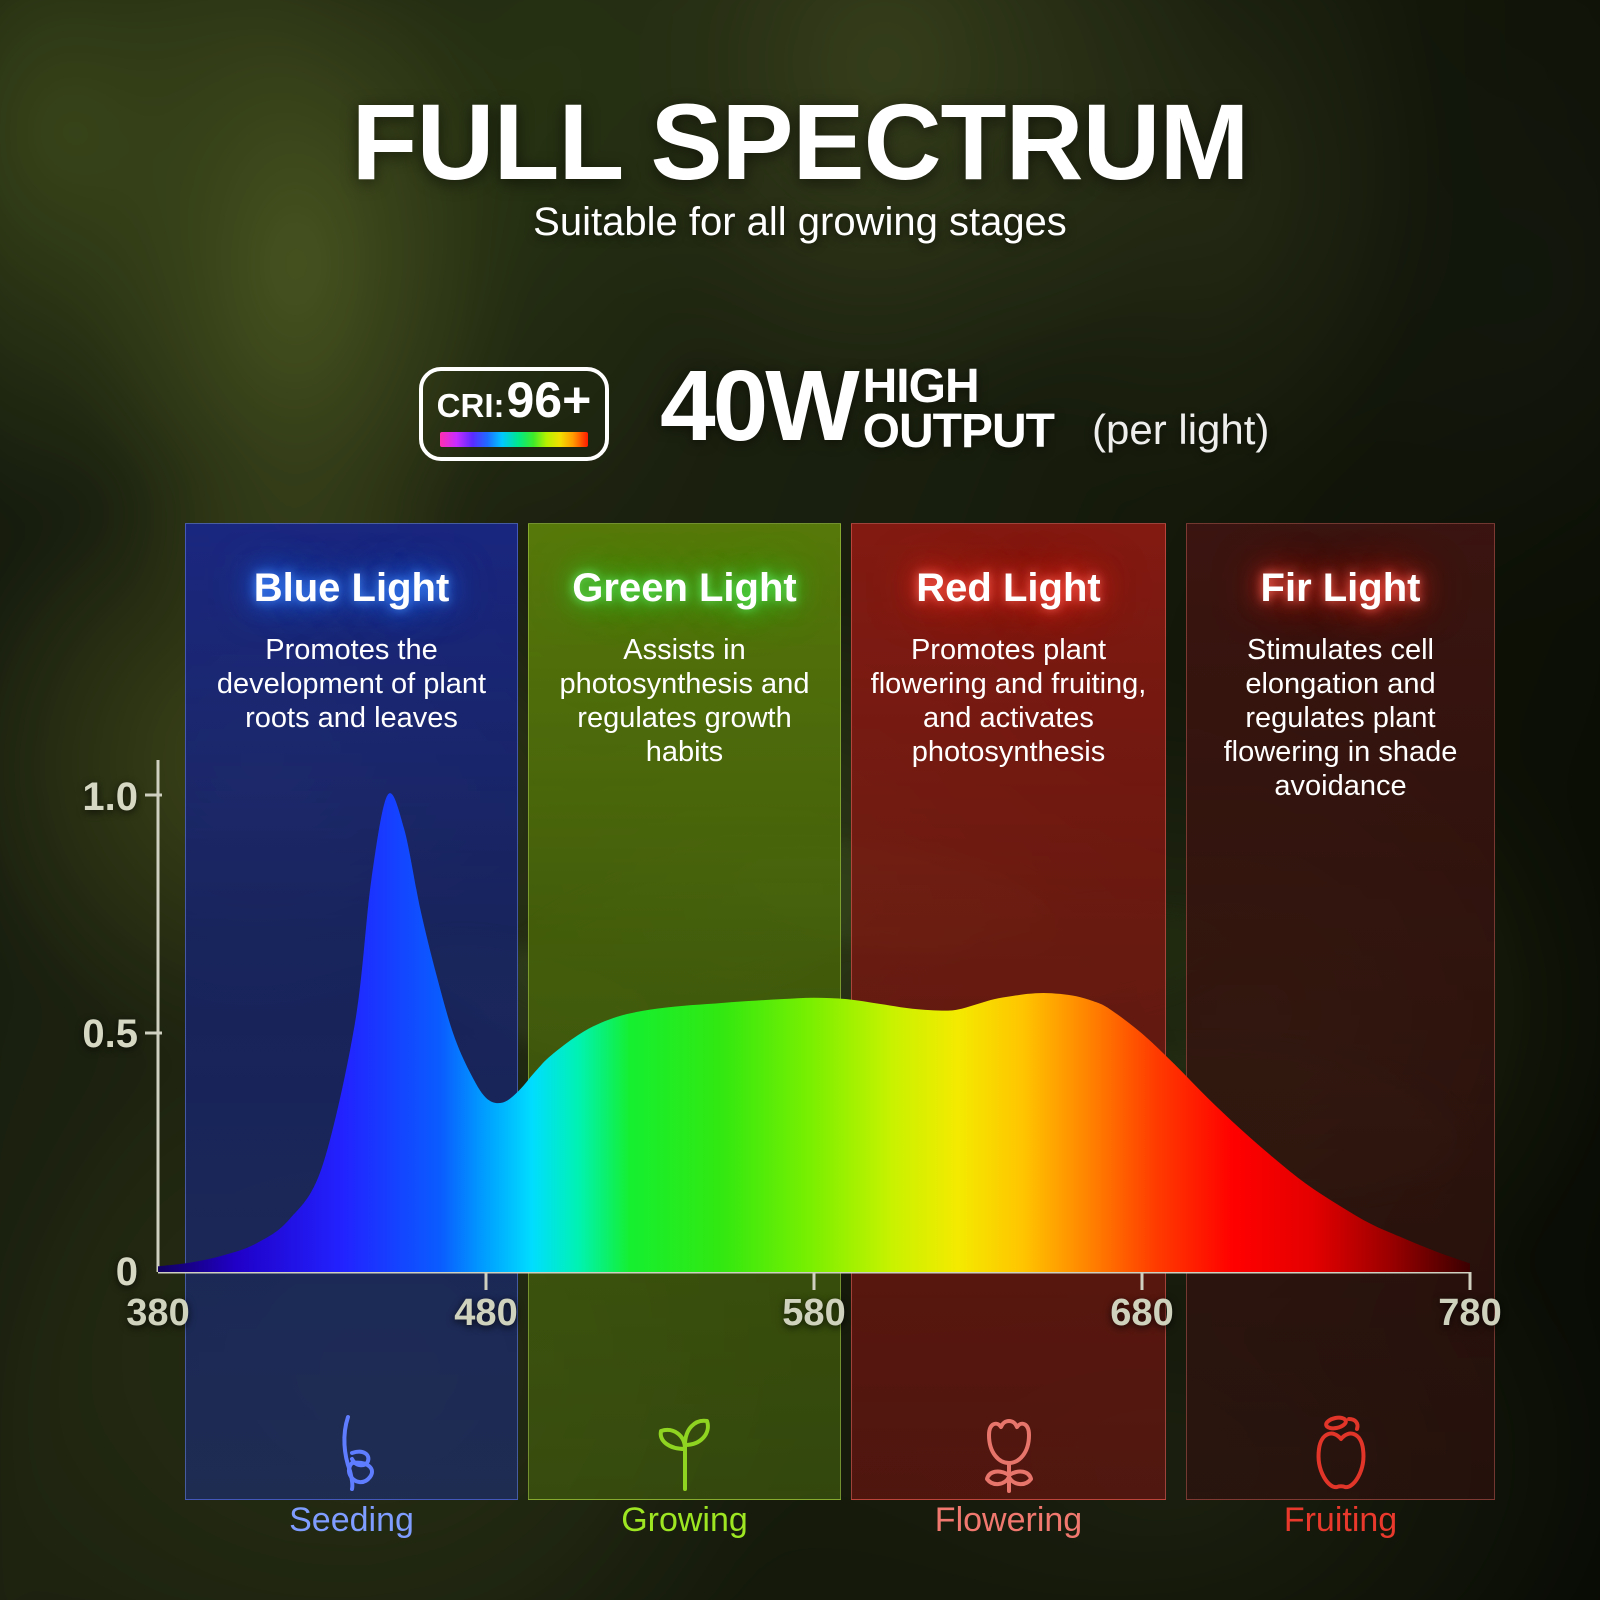  Describe the element at coordinates (110, 1034) in the screenshot. I see `y-axis-label-05: 0.5` at that location.